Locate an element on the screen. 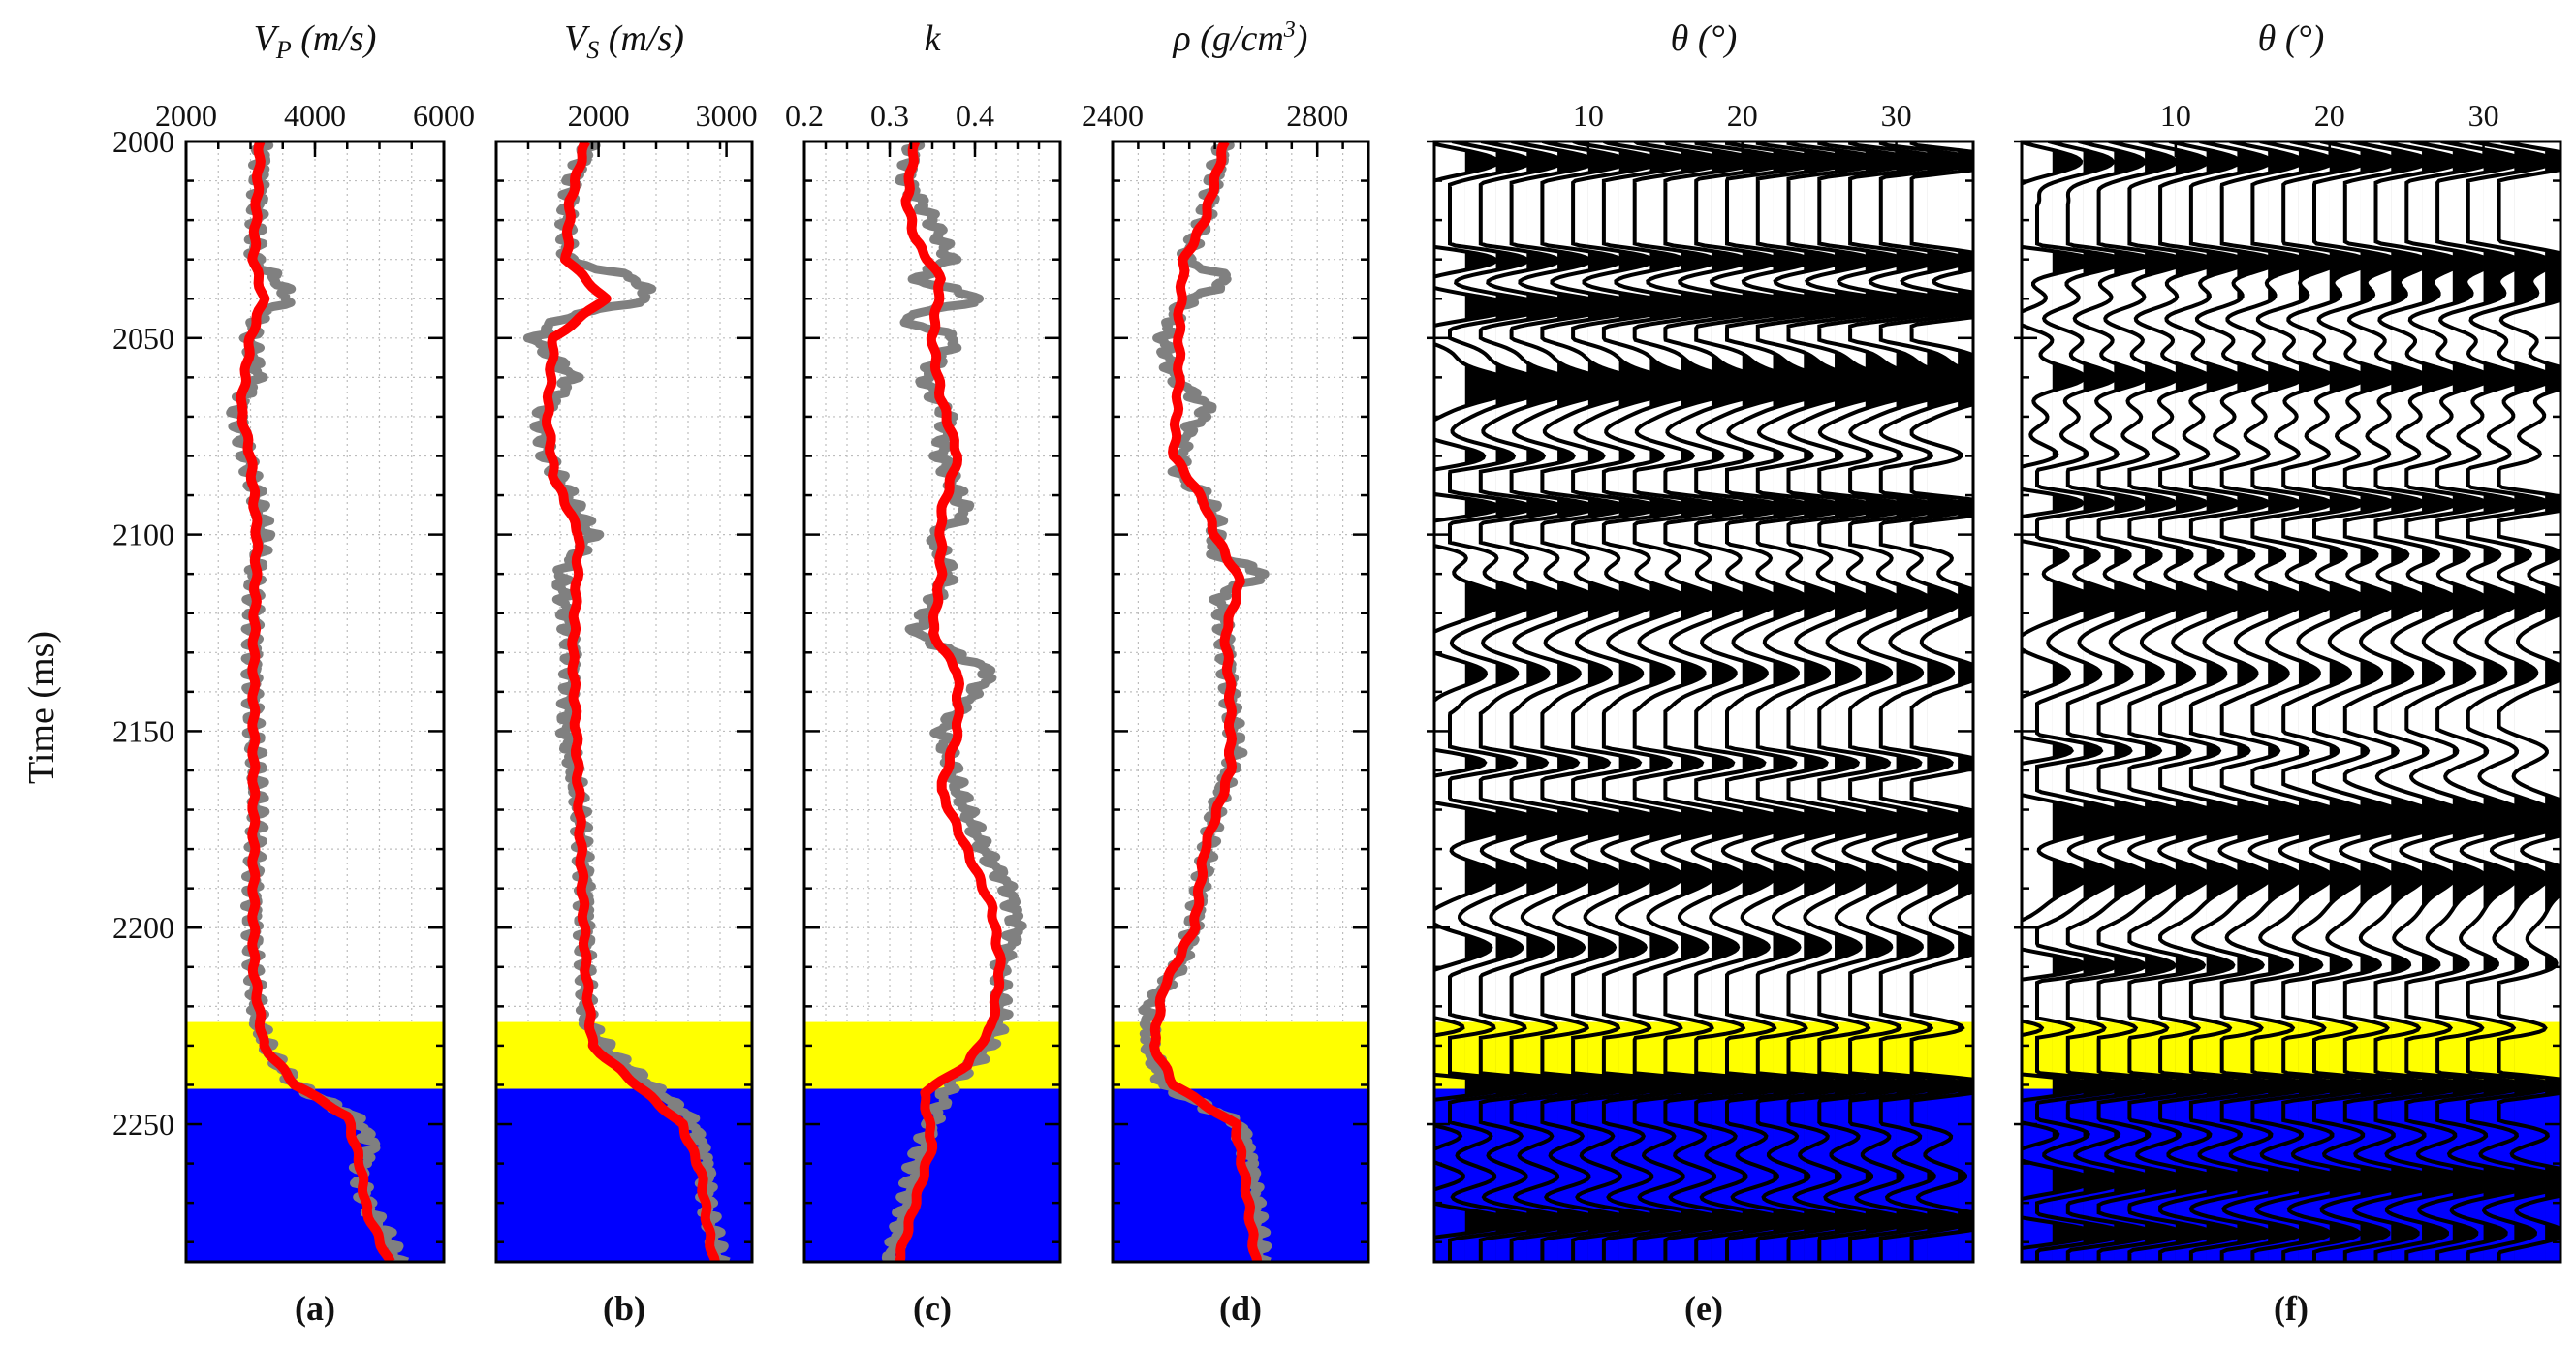 The height and width of the screenshot is (1350, 2576). x-tick-label: 0.3 is located at coordinates (889, 115).